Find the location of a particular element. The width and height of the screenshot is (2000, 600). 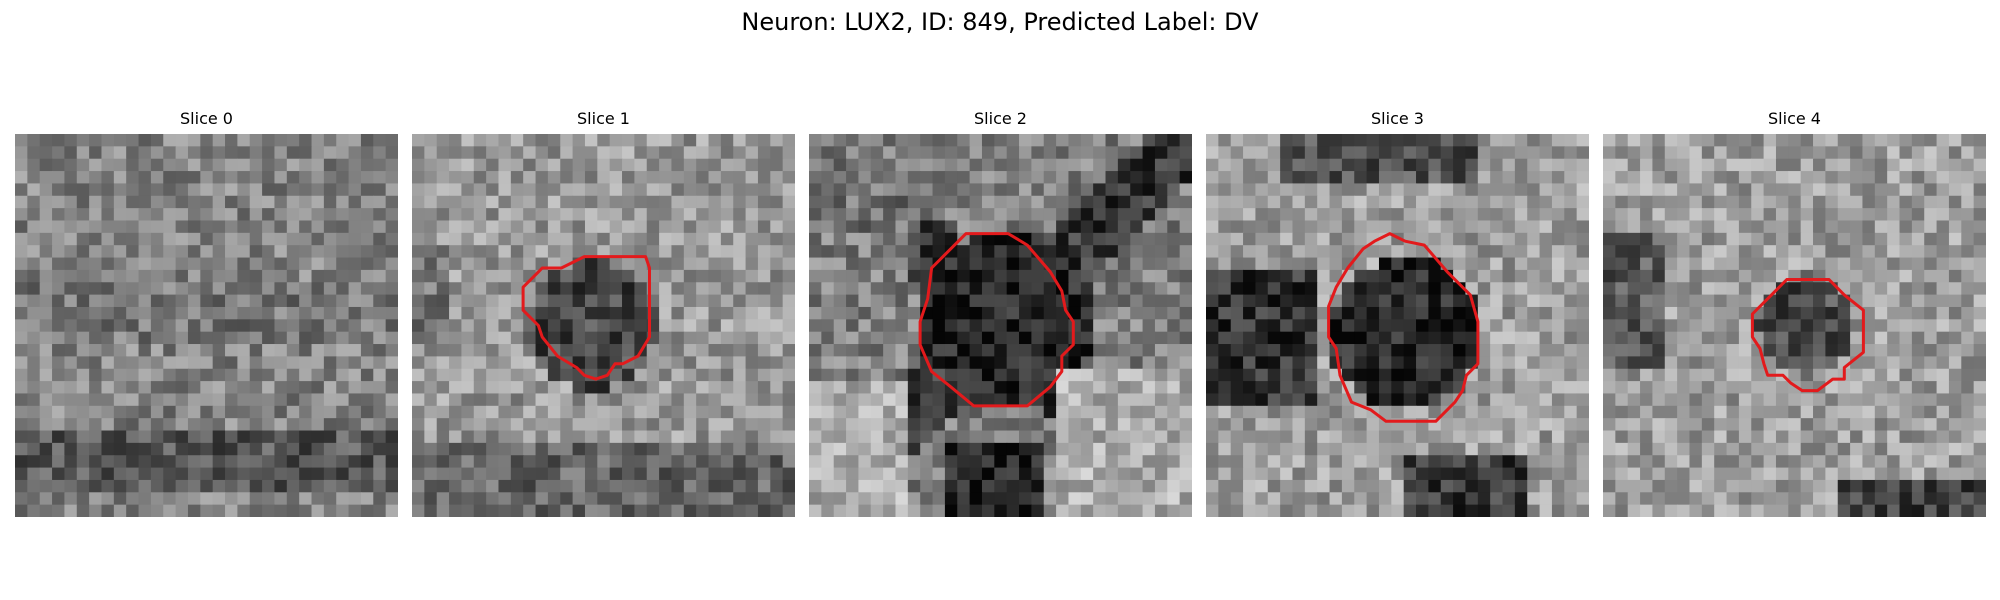

slice-panel-3: Slice 3 is located at coordinates (1397, 314).